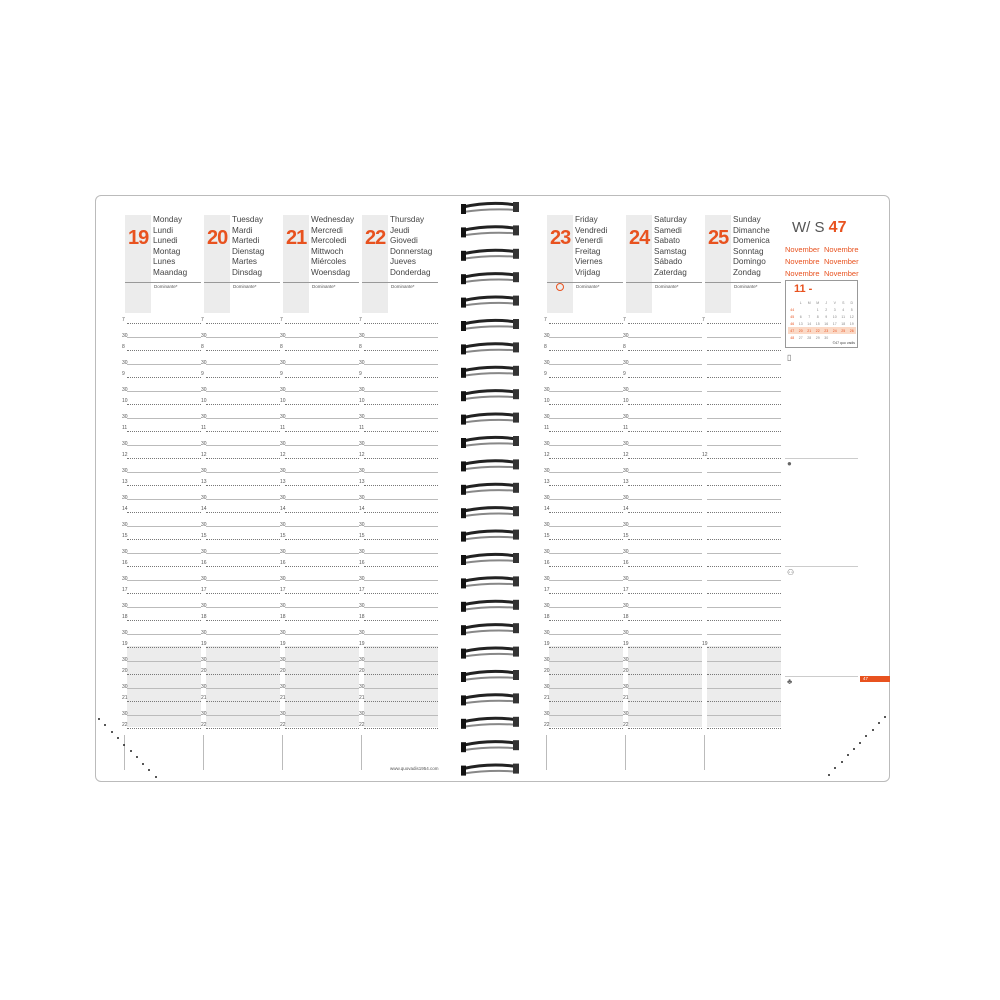 This screenshot has width=1000, height=1000. I want to click on calendar-day: 30, so click(826, 337).